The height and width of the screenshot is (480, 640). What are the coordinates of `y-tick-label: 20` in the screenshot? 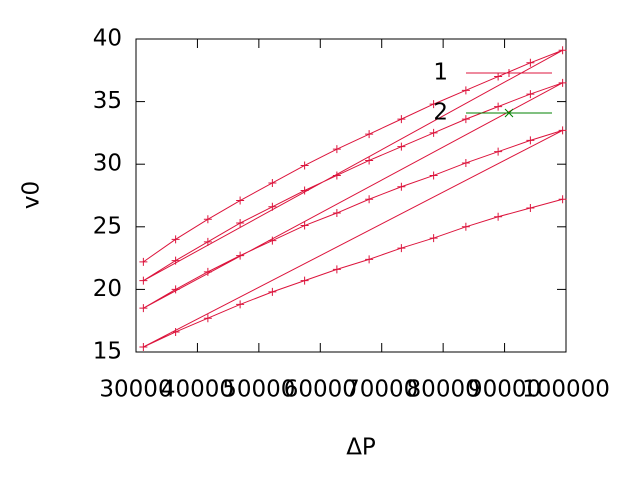 It's located at (107, 289).